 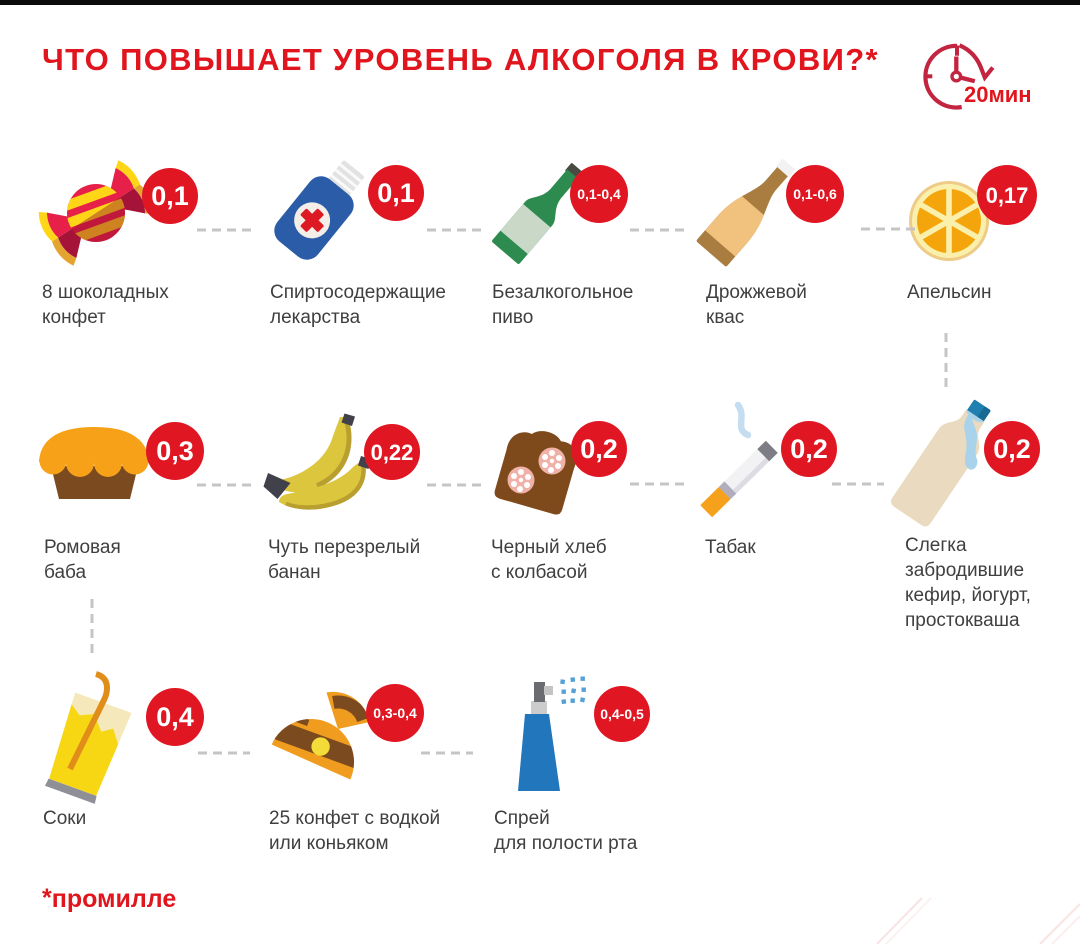 I want to click on svg-text: 0,4-0,5, so click(x=622, y=714).